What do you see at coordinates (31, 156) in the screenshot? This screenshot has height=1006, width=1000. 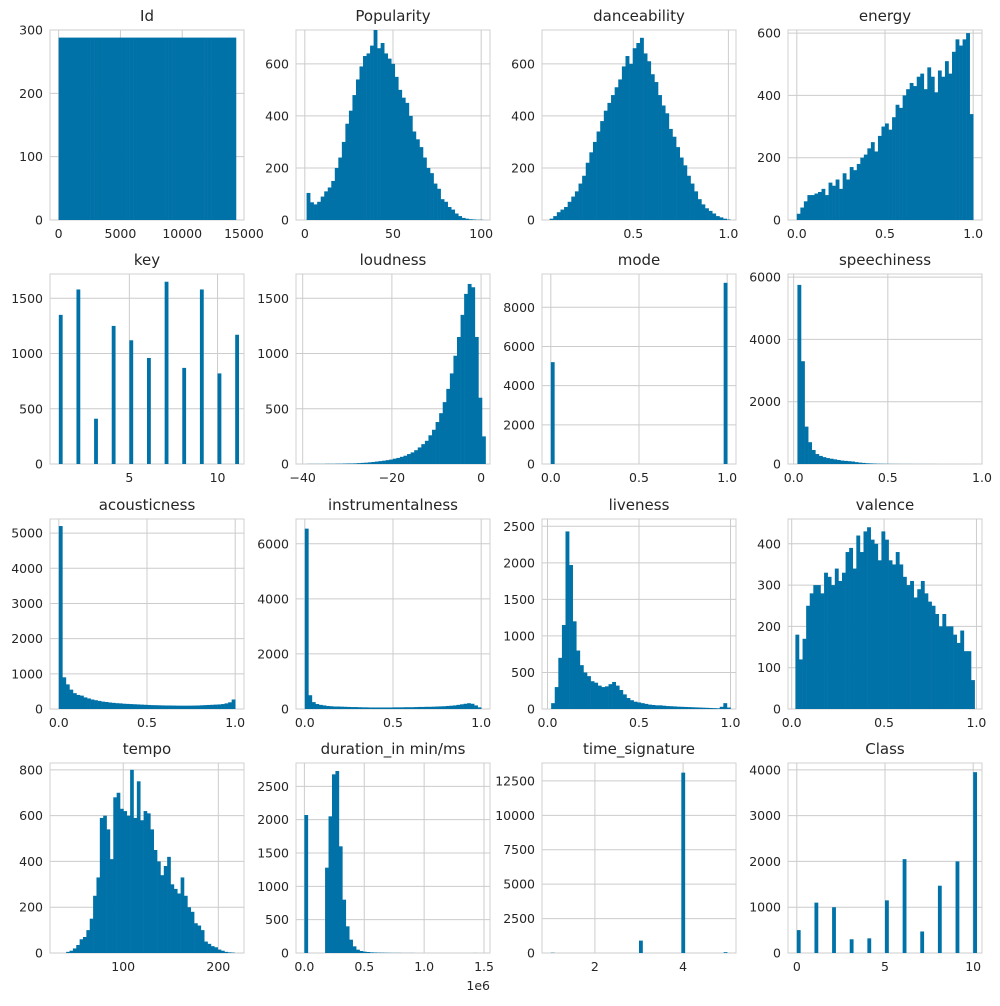 I see `y-tick-label: 100` at bounding box center [31, 156].